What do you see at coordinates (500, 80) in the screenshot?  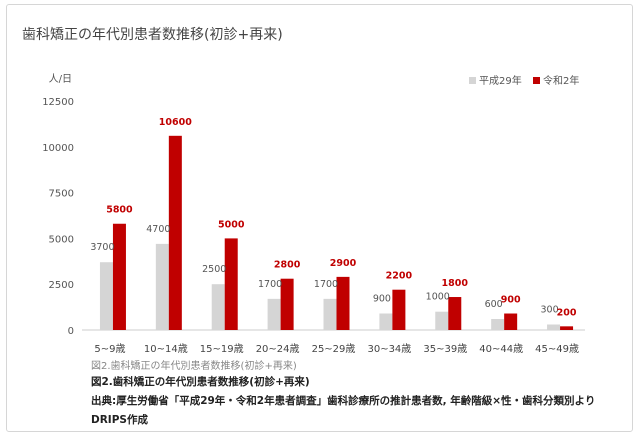 I see `legend-label: 平成29年` at bounding box center [500, 80].